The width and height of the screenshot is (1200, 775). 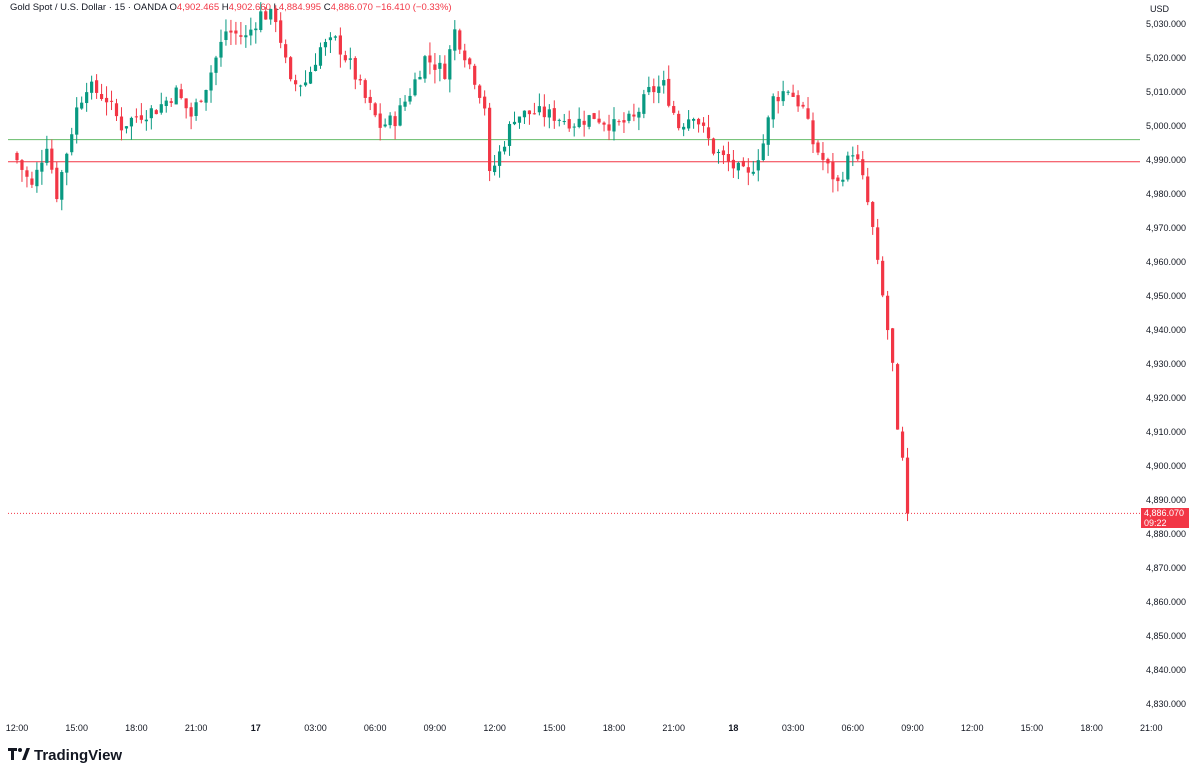 I want to click on countdown-timer: 09:22, so click(x=1155, y=523).